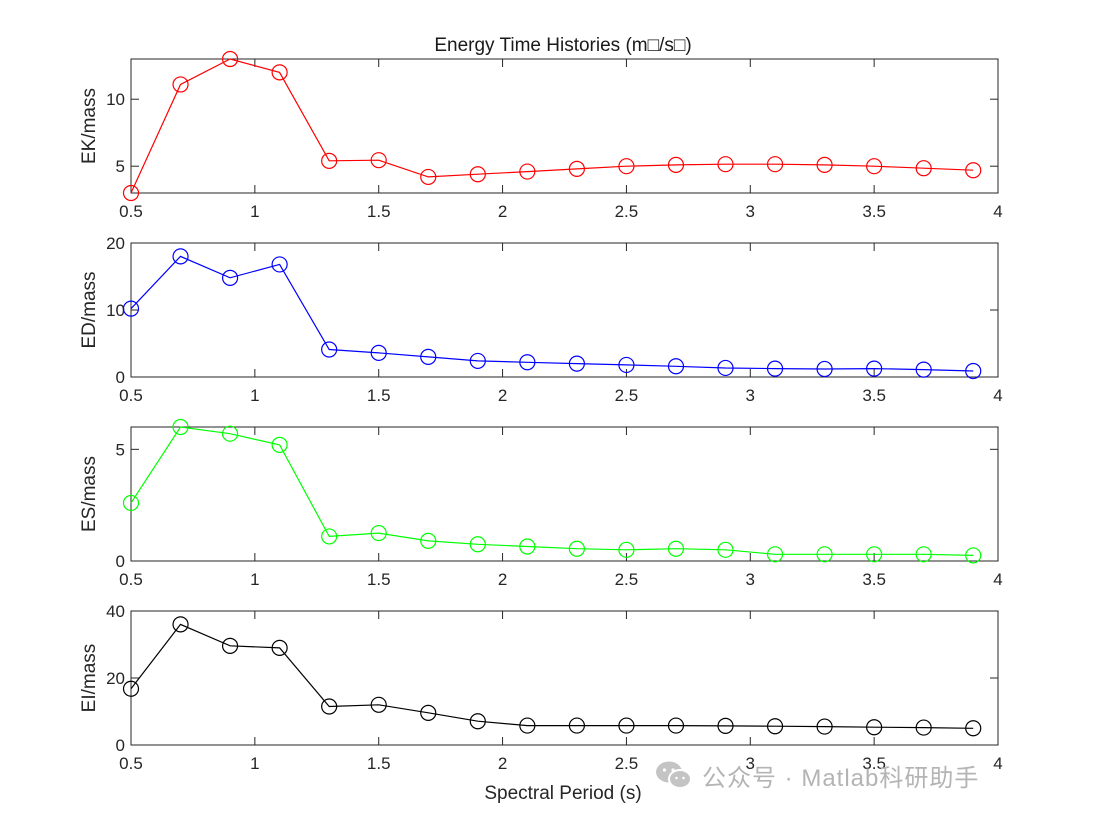 The height and width of the screenshot is (821, 1094). I want to click on y-axis-label-3: ES/mass, so click(89, 494).